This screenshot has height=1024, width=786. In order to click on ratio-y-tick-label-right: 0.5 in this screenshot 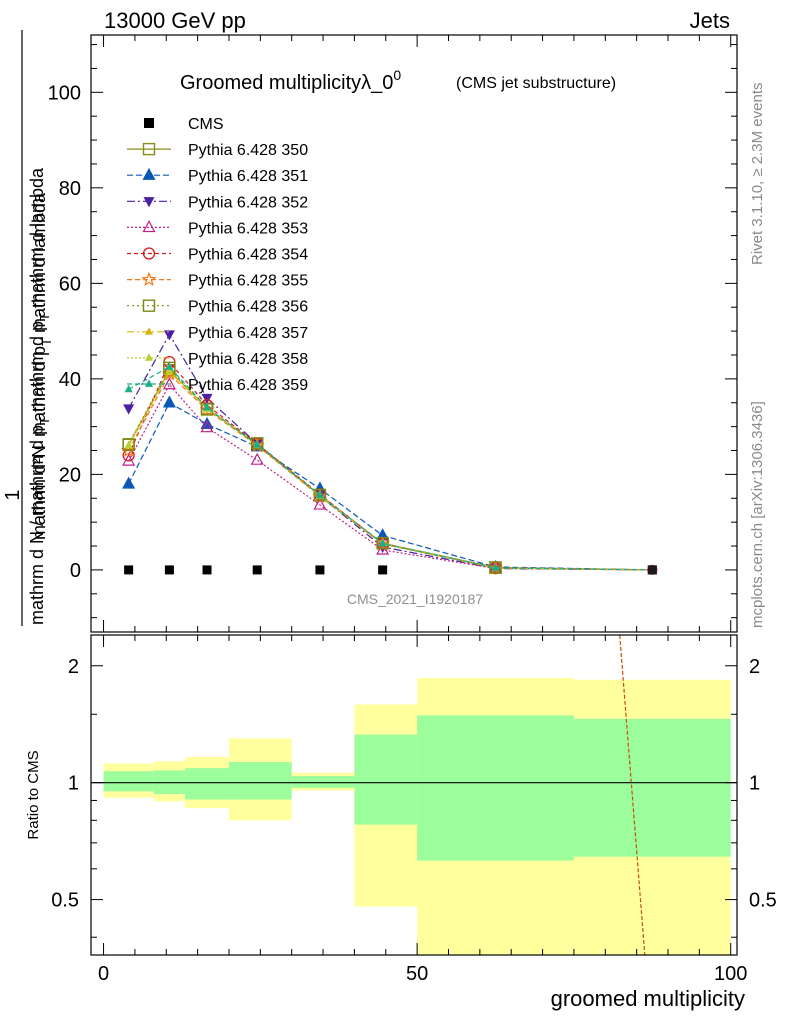, I will do `click(763, 901)`.